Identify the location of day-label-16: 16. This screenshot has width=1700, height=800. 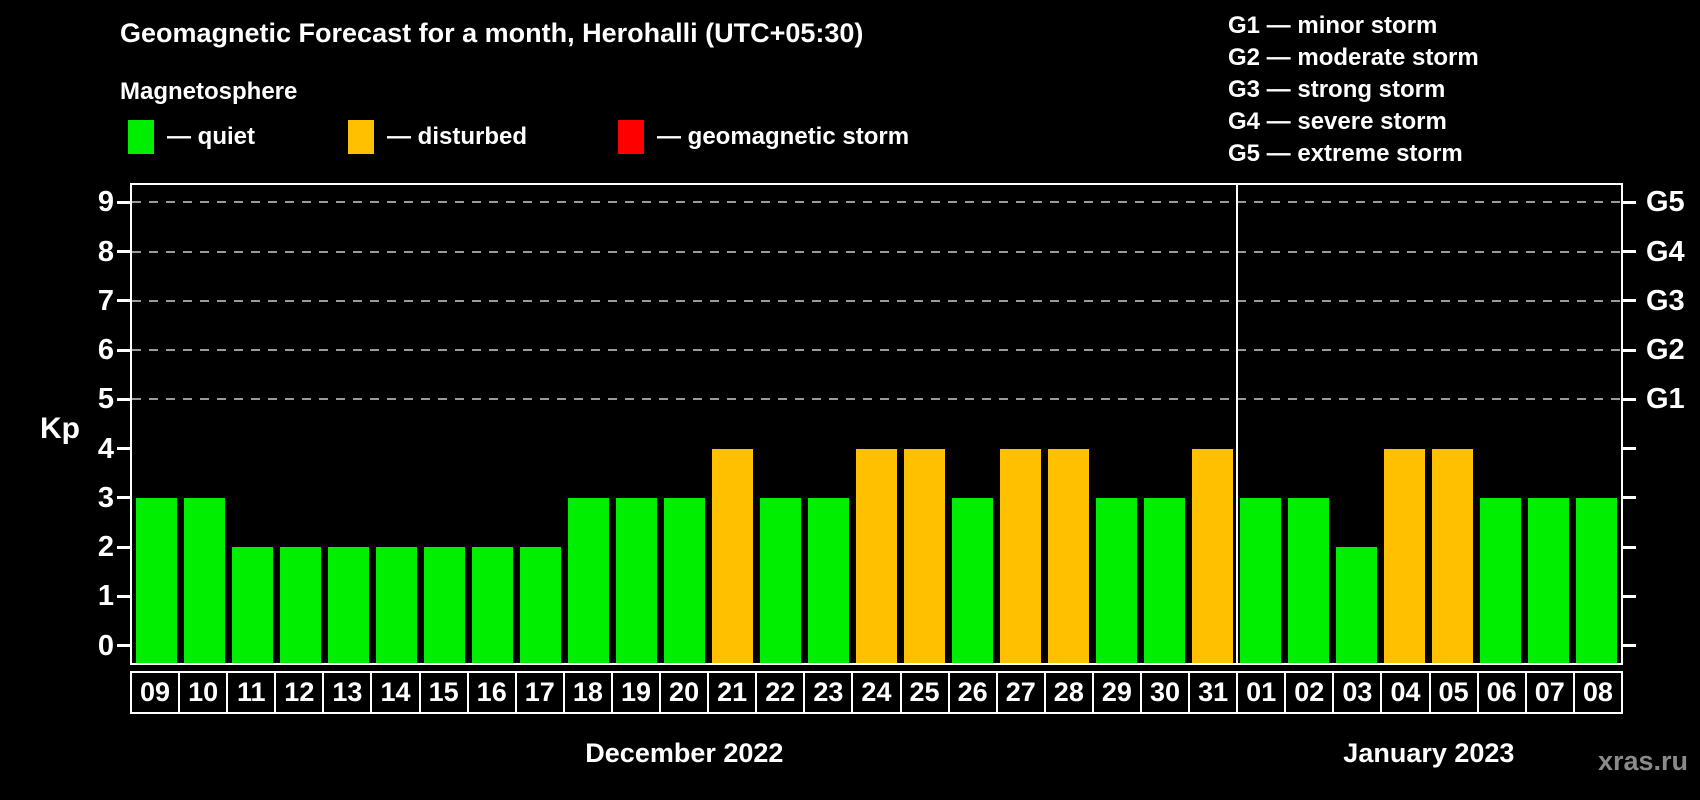
(491, 692).